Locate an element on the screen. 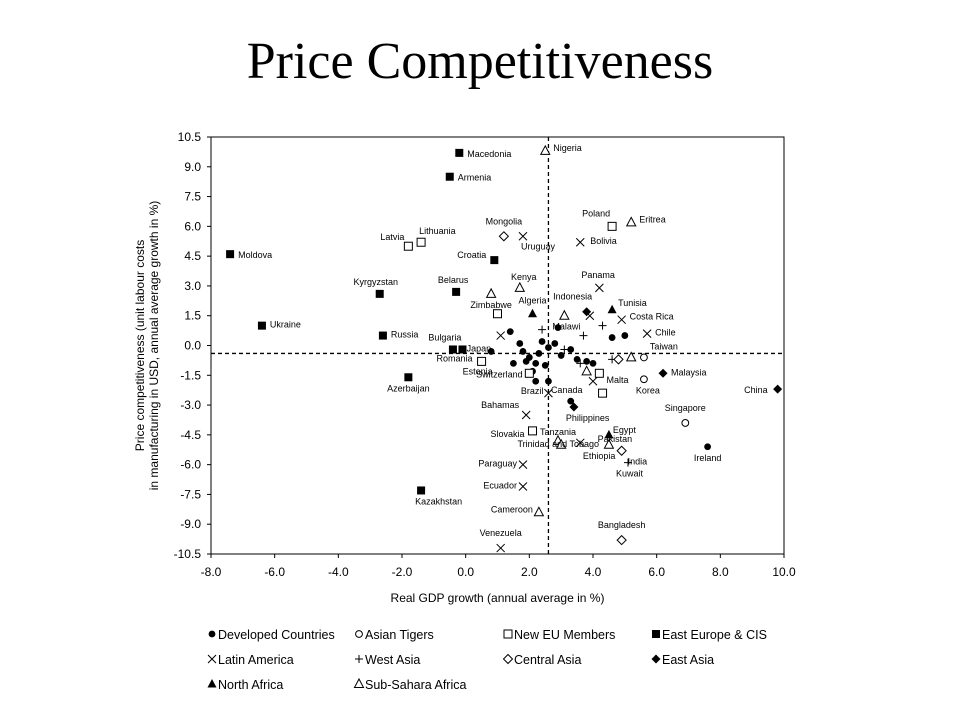 This screenshot has width=960, height=720. point-label: Costa Rica is located at coordinates (652, 317).